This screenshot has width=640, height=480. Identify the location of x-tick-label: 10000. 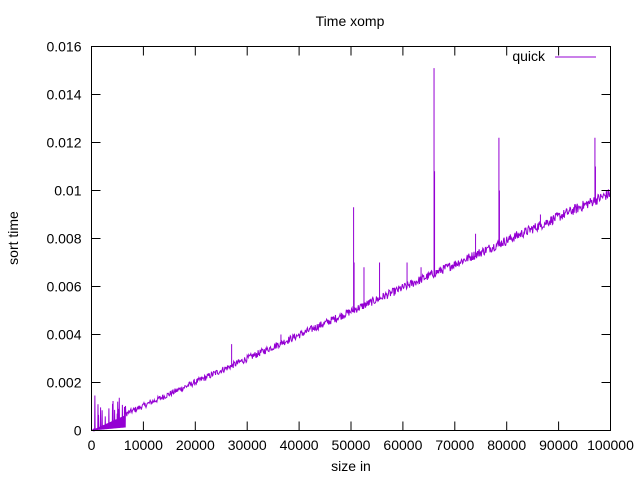
(143, 445).